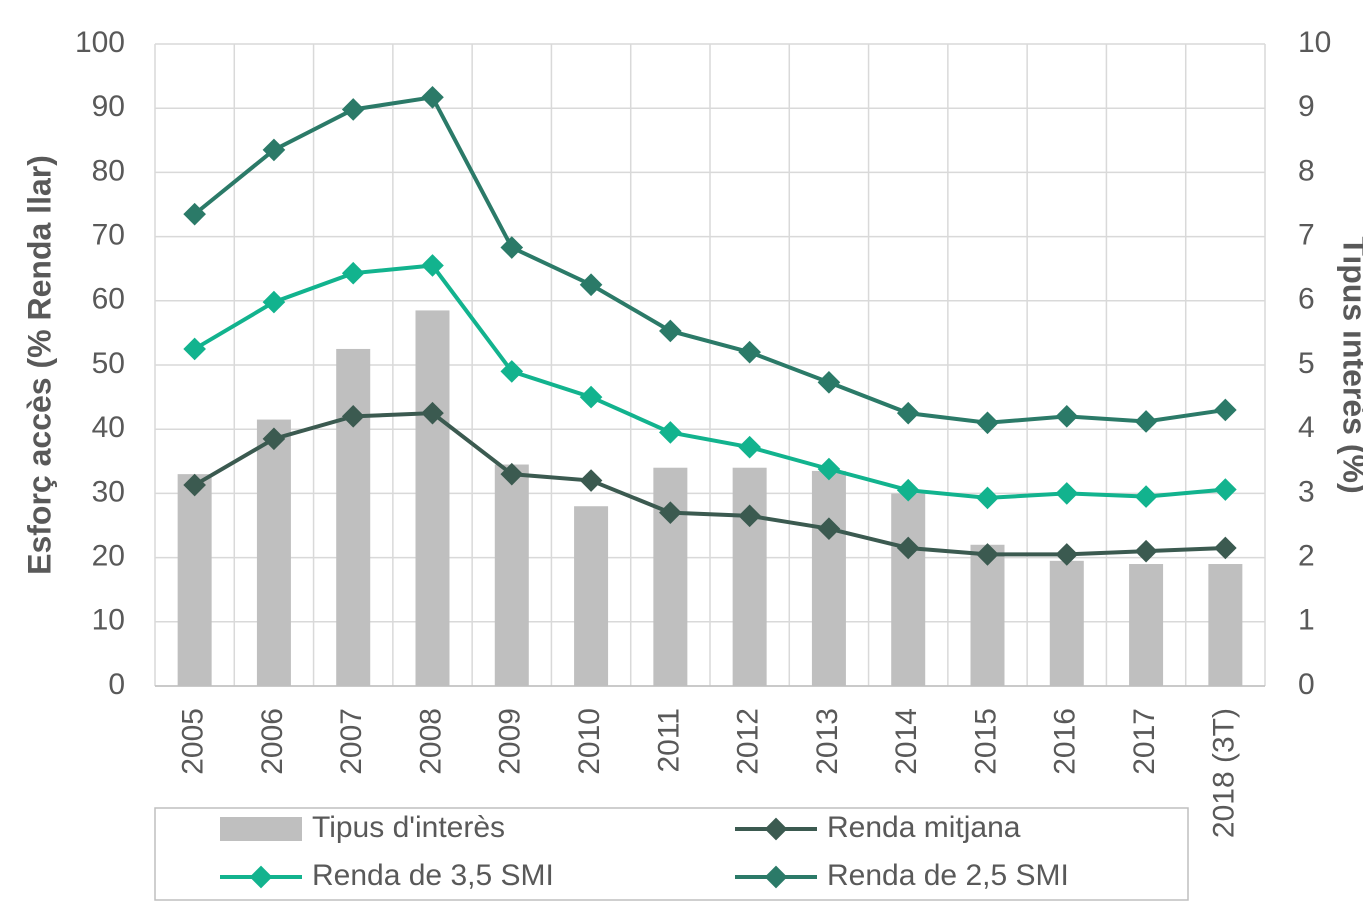 This screenshot has width=1363, height=904. Describe the element at coordinates (1306, 427) in the screenshot. I see `y2-tick-label: 4` at that location.